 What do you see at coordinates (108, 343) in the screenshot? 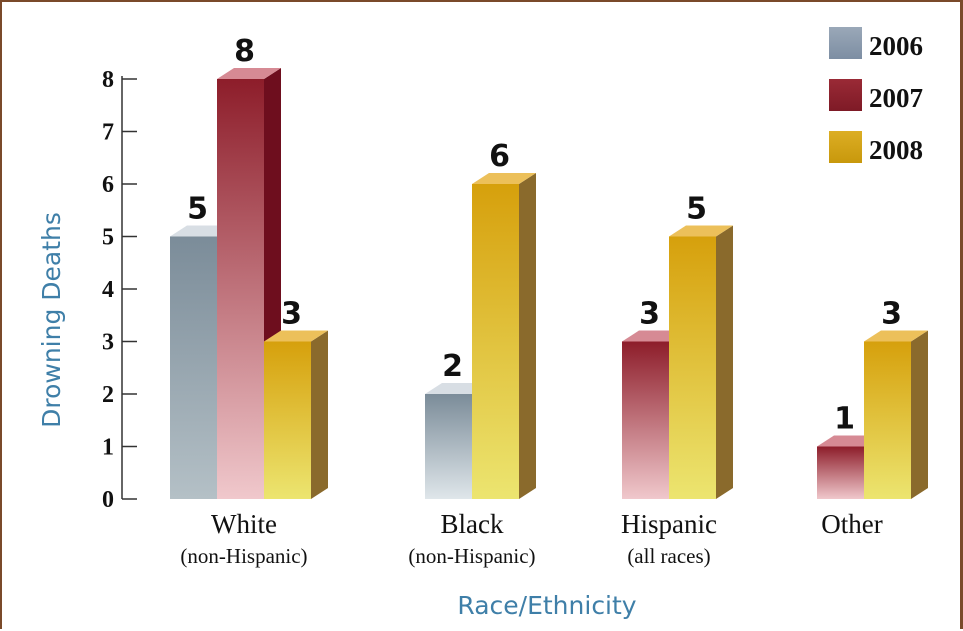
I see `y-tick-label: 3` at bounding box center [108, 343].